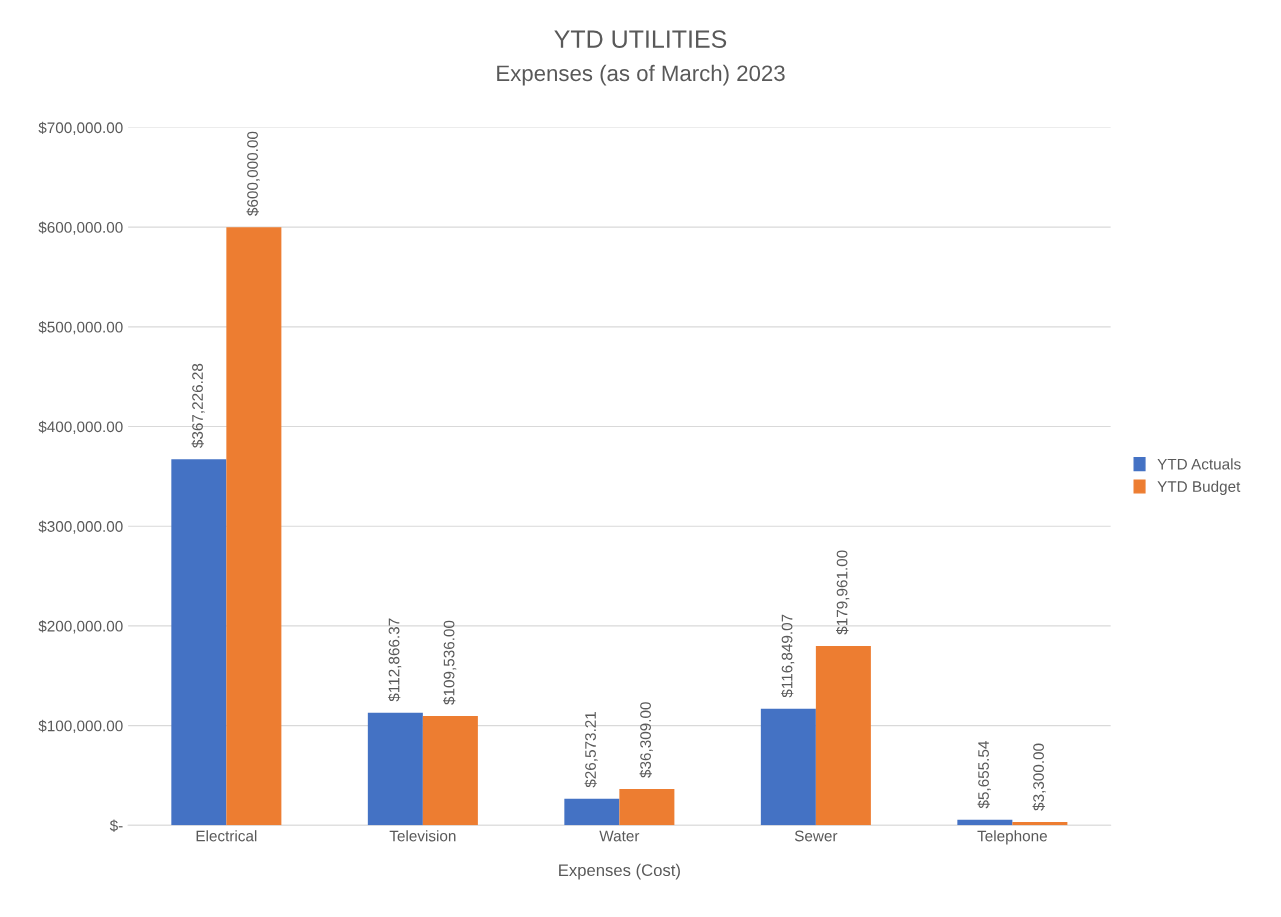 Image resolution: width=1281 pixels, height=917 pixels. What do you see at coordinates (422, 836) in the screenshot?
I see `x-tick-label: Television` at bounding box center [422, 836].